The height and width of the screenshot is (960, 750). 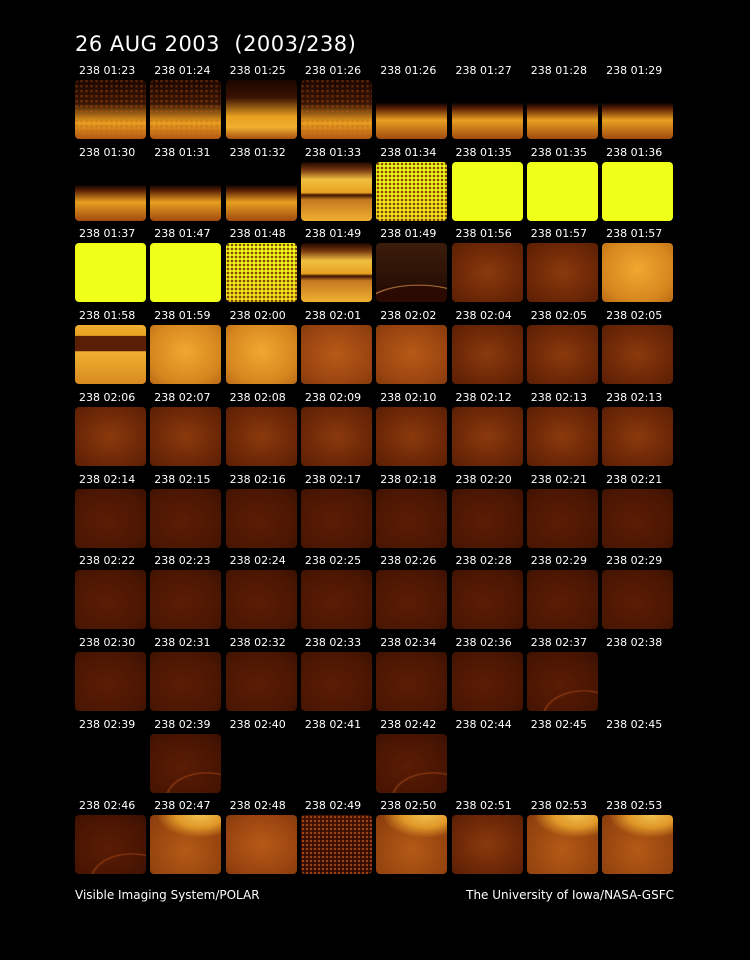 What do you see at coordinates (564, 348) in the screenshot?
I see `frame-cell: 238 02:05` at bounding box center [564, 348].